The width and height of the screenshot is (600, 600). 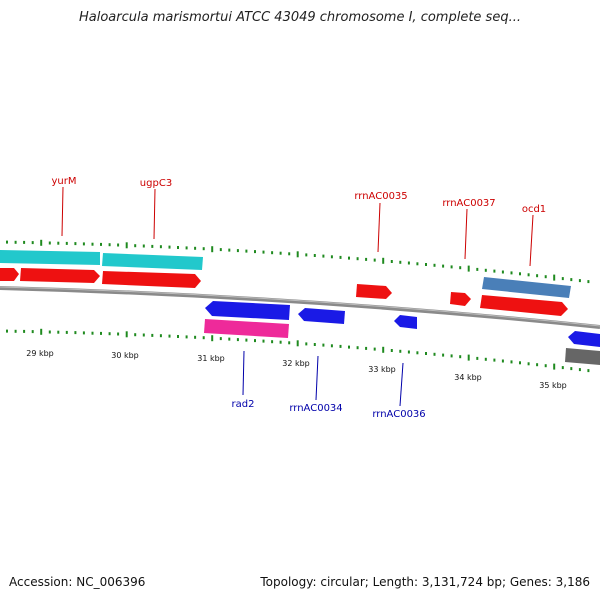 I want to click on label-ugpc3: ugpC3, so click(x=156, y=183).